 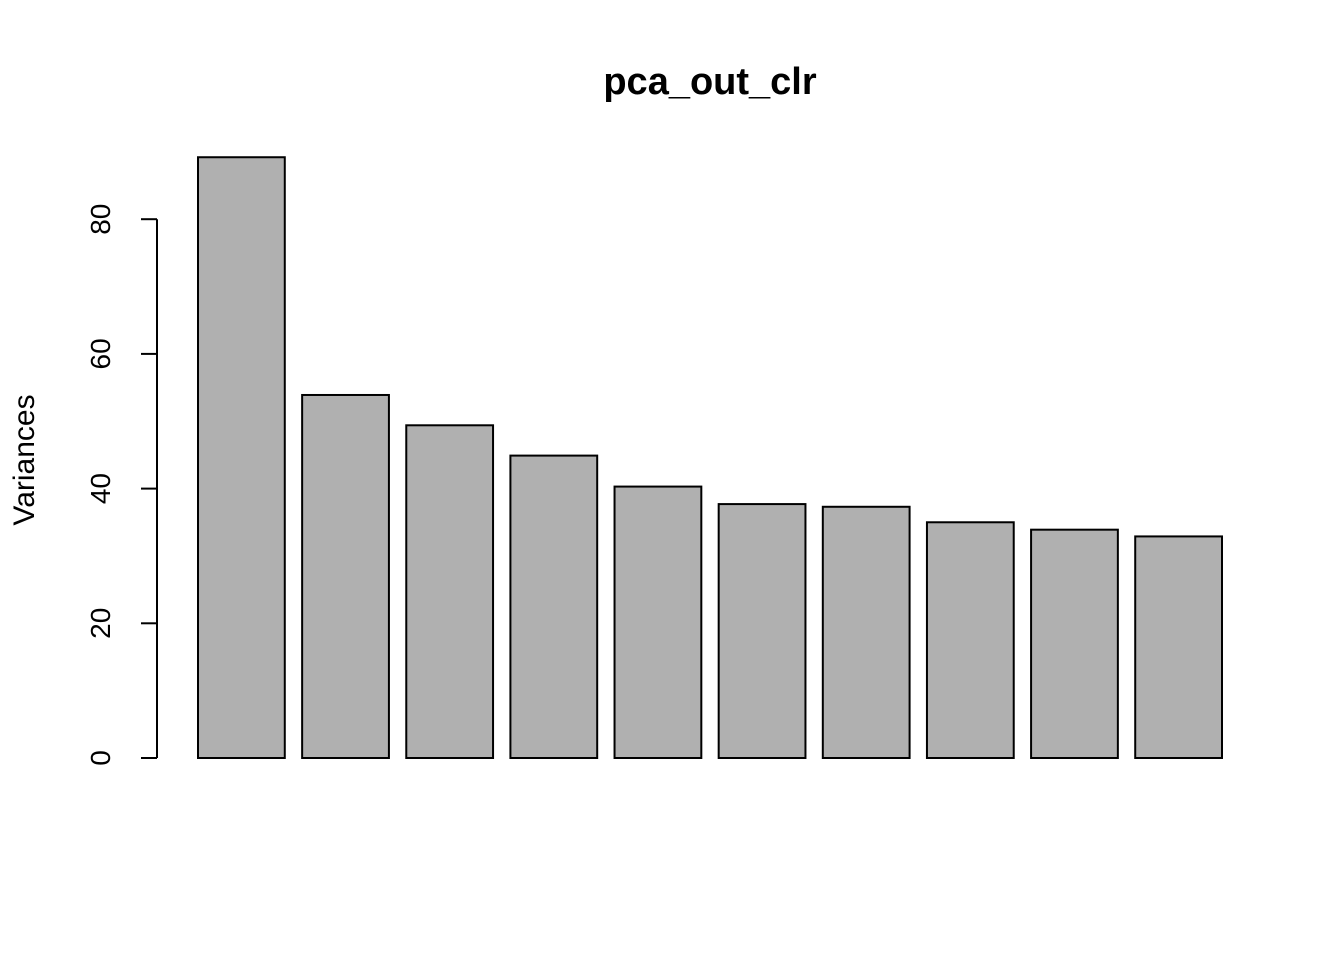 What do you see at coordinates (100, 219) in the screenshot?
I see `y-tick-label-80: 80` at bounding box center [100, 219].